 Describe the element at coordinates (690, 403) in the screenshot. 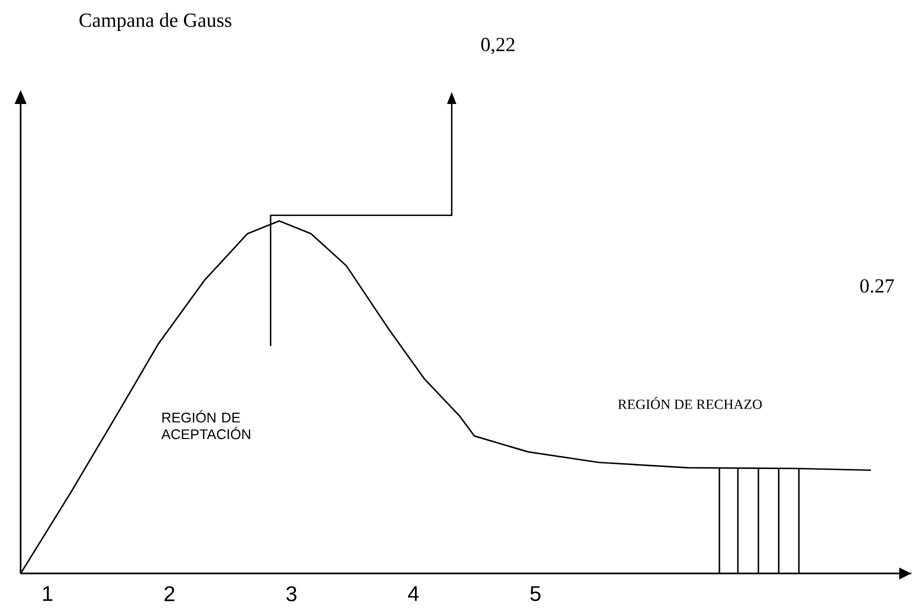

I see `annotation: REGIÓN DE RECHAZO` at that location.